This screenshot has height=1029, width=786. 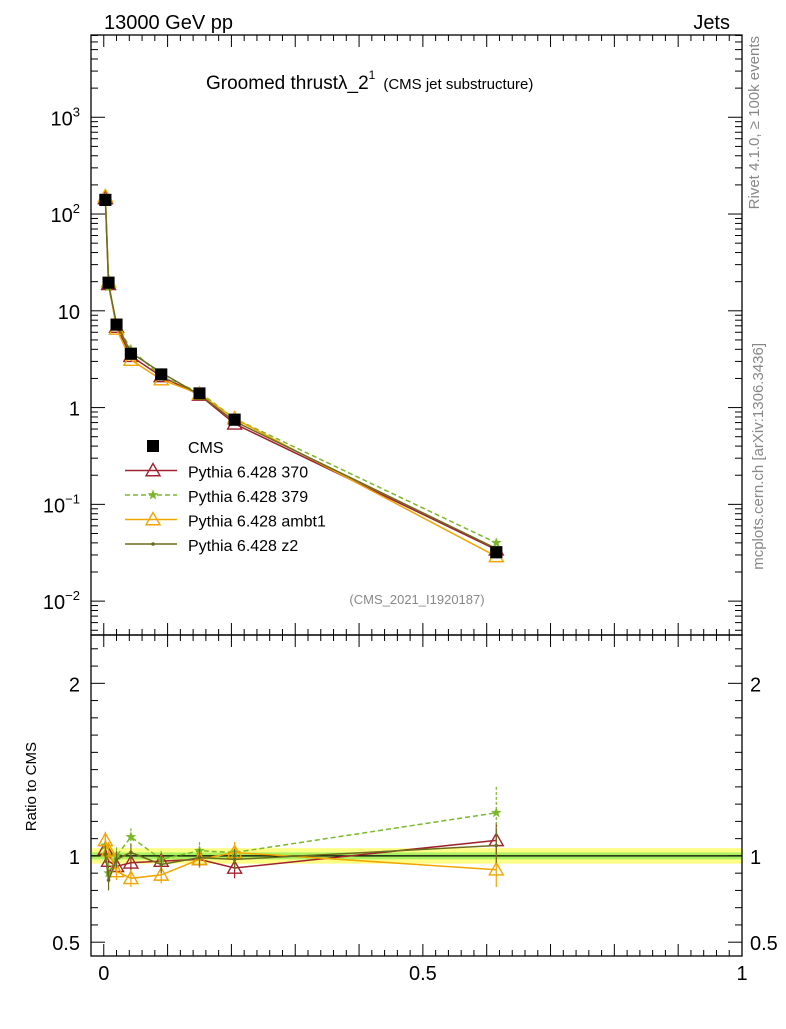 What do you see at coordinates (496, 542) in the screenshot?
I see `series-marker` at bounding box center [496, 542].